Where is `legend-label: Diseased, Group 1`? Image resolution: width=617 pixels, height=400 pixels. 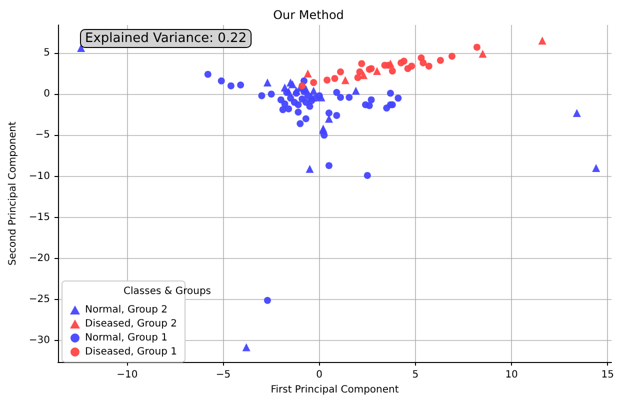
legend-label: Diseased, Group 1 is located at coordinates (131, 352).